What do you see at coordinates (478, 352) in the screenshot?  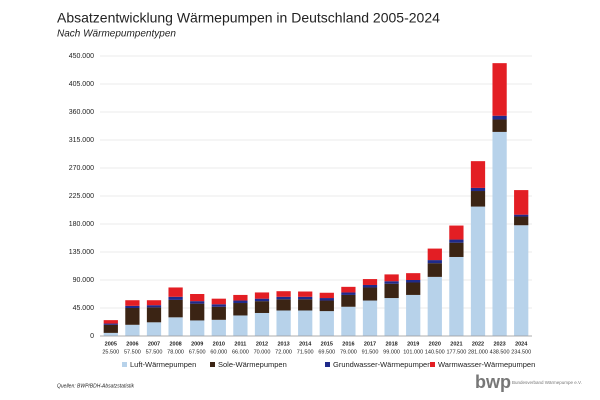 I see `total-label: 281.000` at bounding box center [478, 352].